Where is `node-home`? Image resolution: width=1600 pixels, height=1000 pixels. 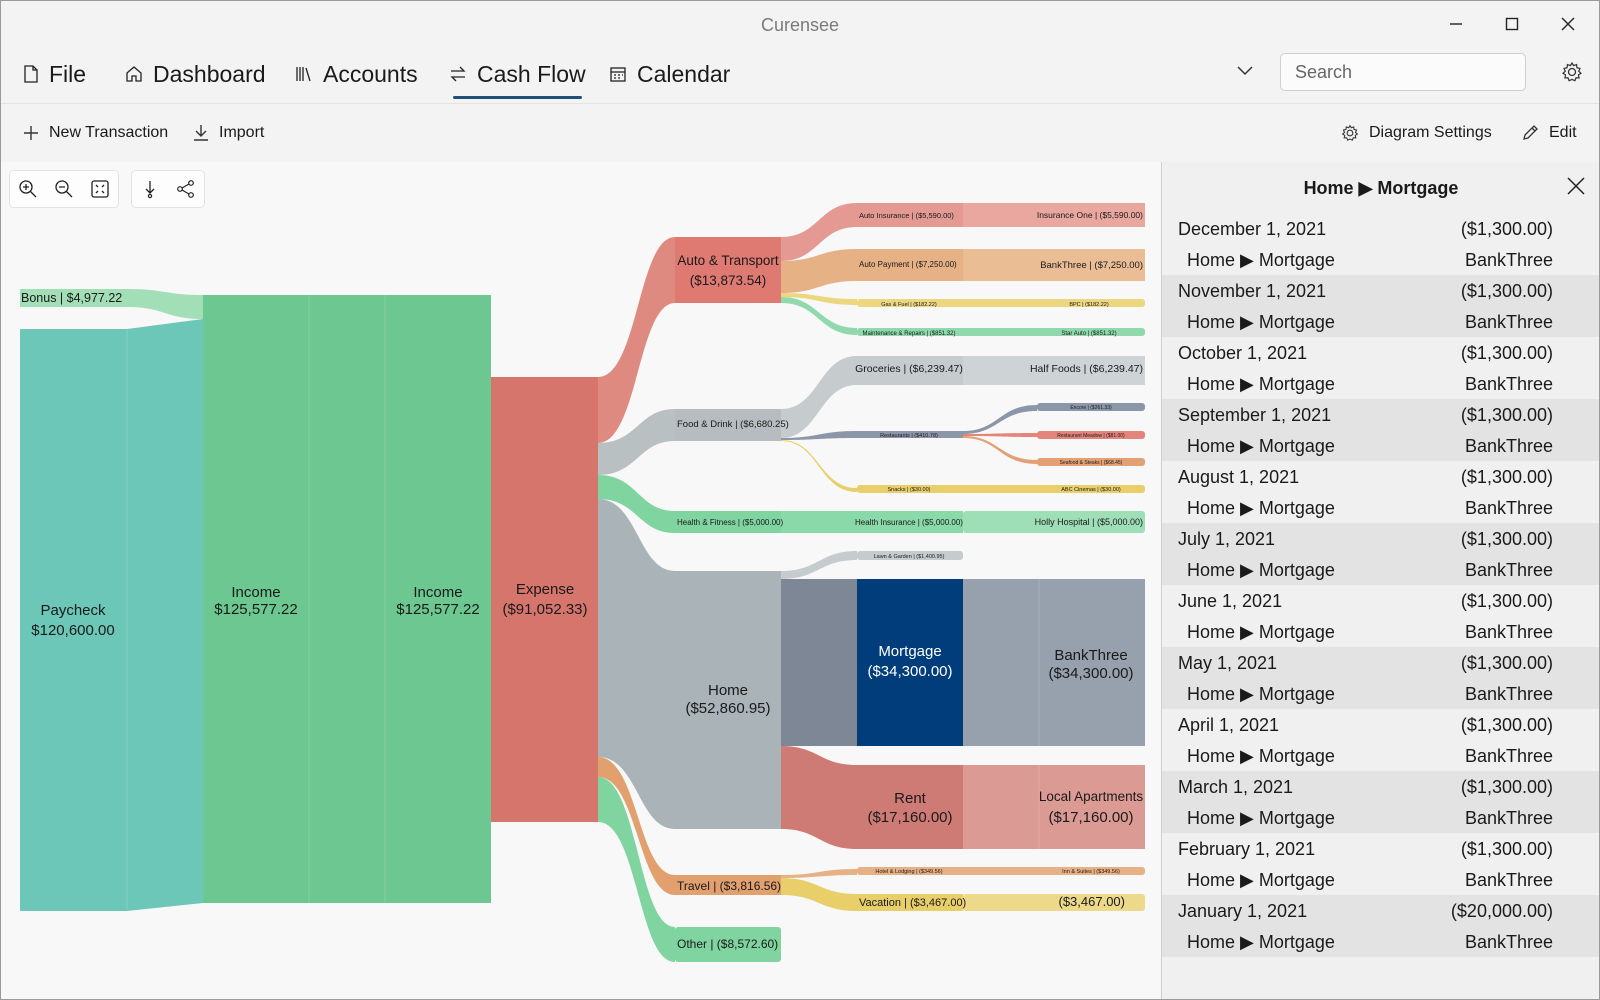 node-home is located at coordinates (728, 700).